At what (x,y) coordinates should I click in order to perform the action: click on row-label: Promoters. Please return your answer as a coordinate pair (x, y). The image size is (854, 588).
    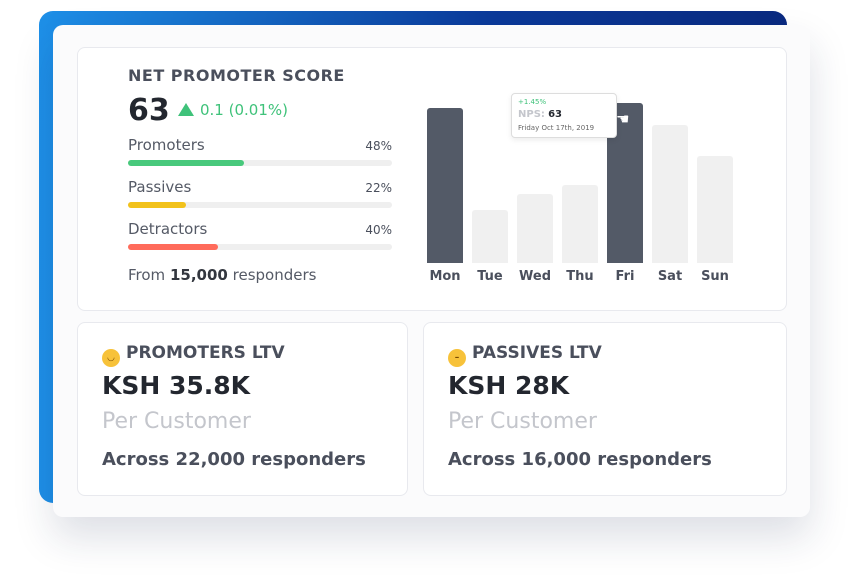
    Looking at the image, I should click on (166, 145).